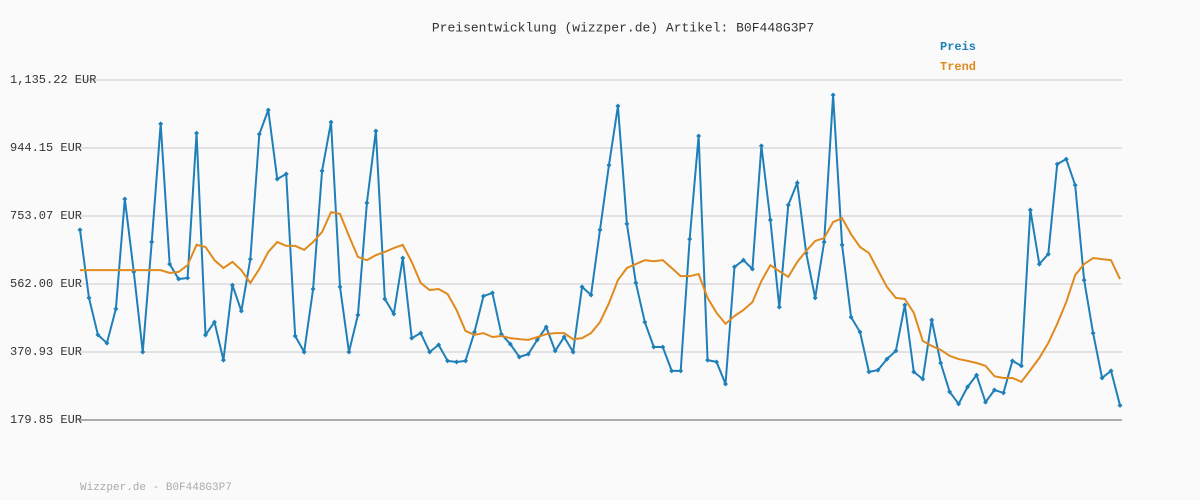  What do you see at coordinates (53, 80) in the screenshot?
I see `y-tick-label: 1,135.22 EUR` at bounding box center [53, 80].